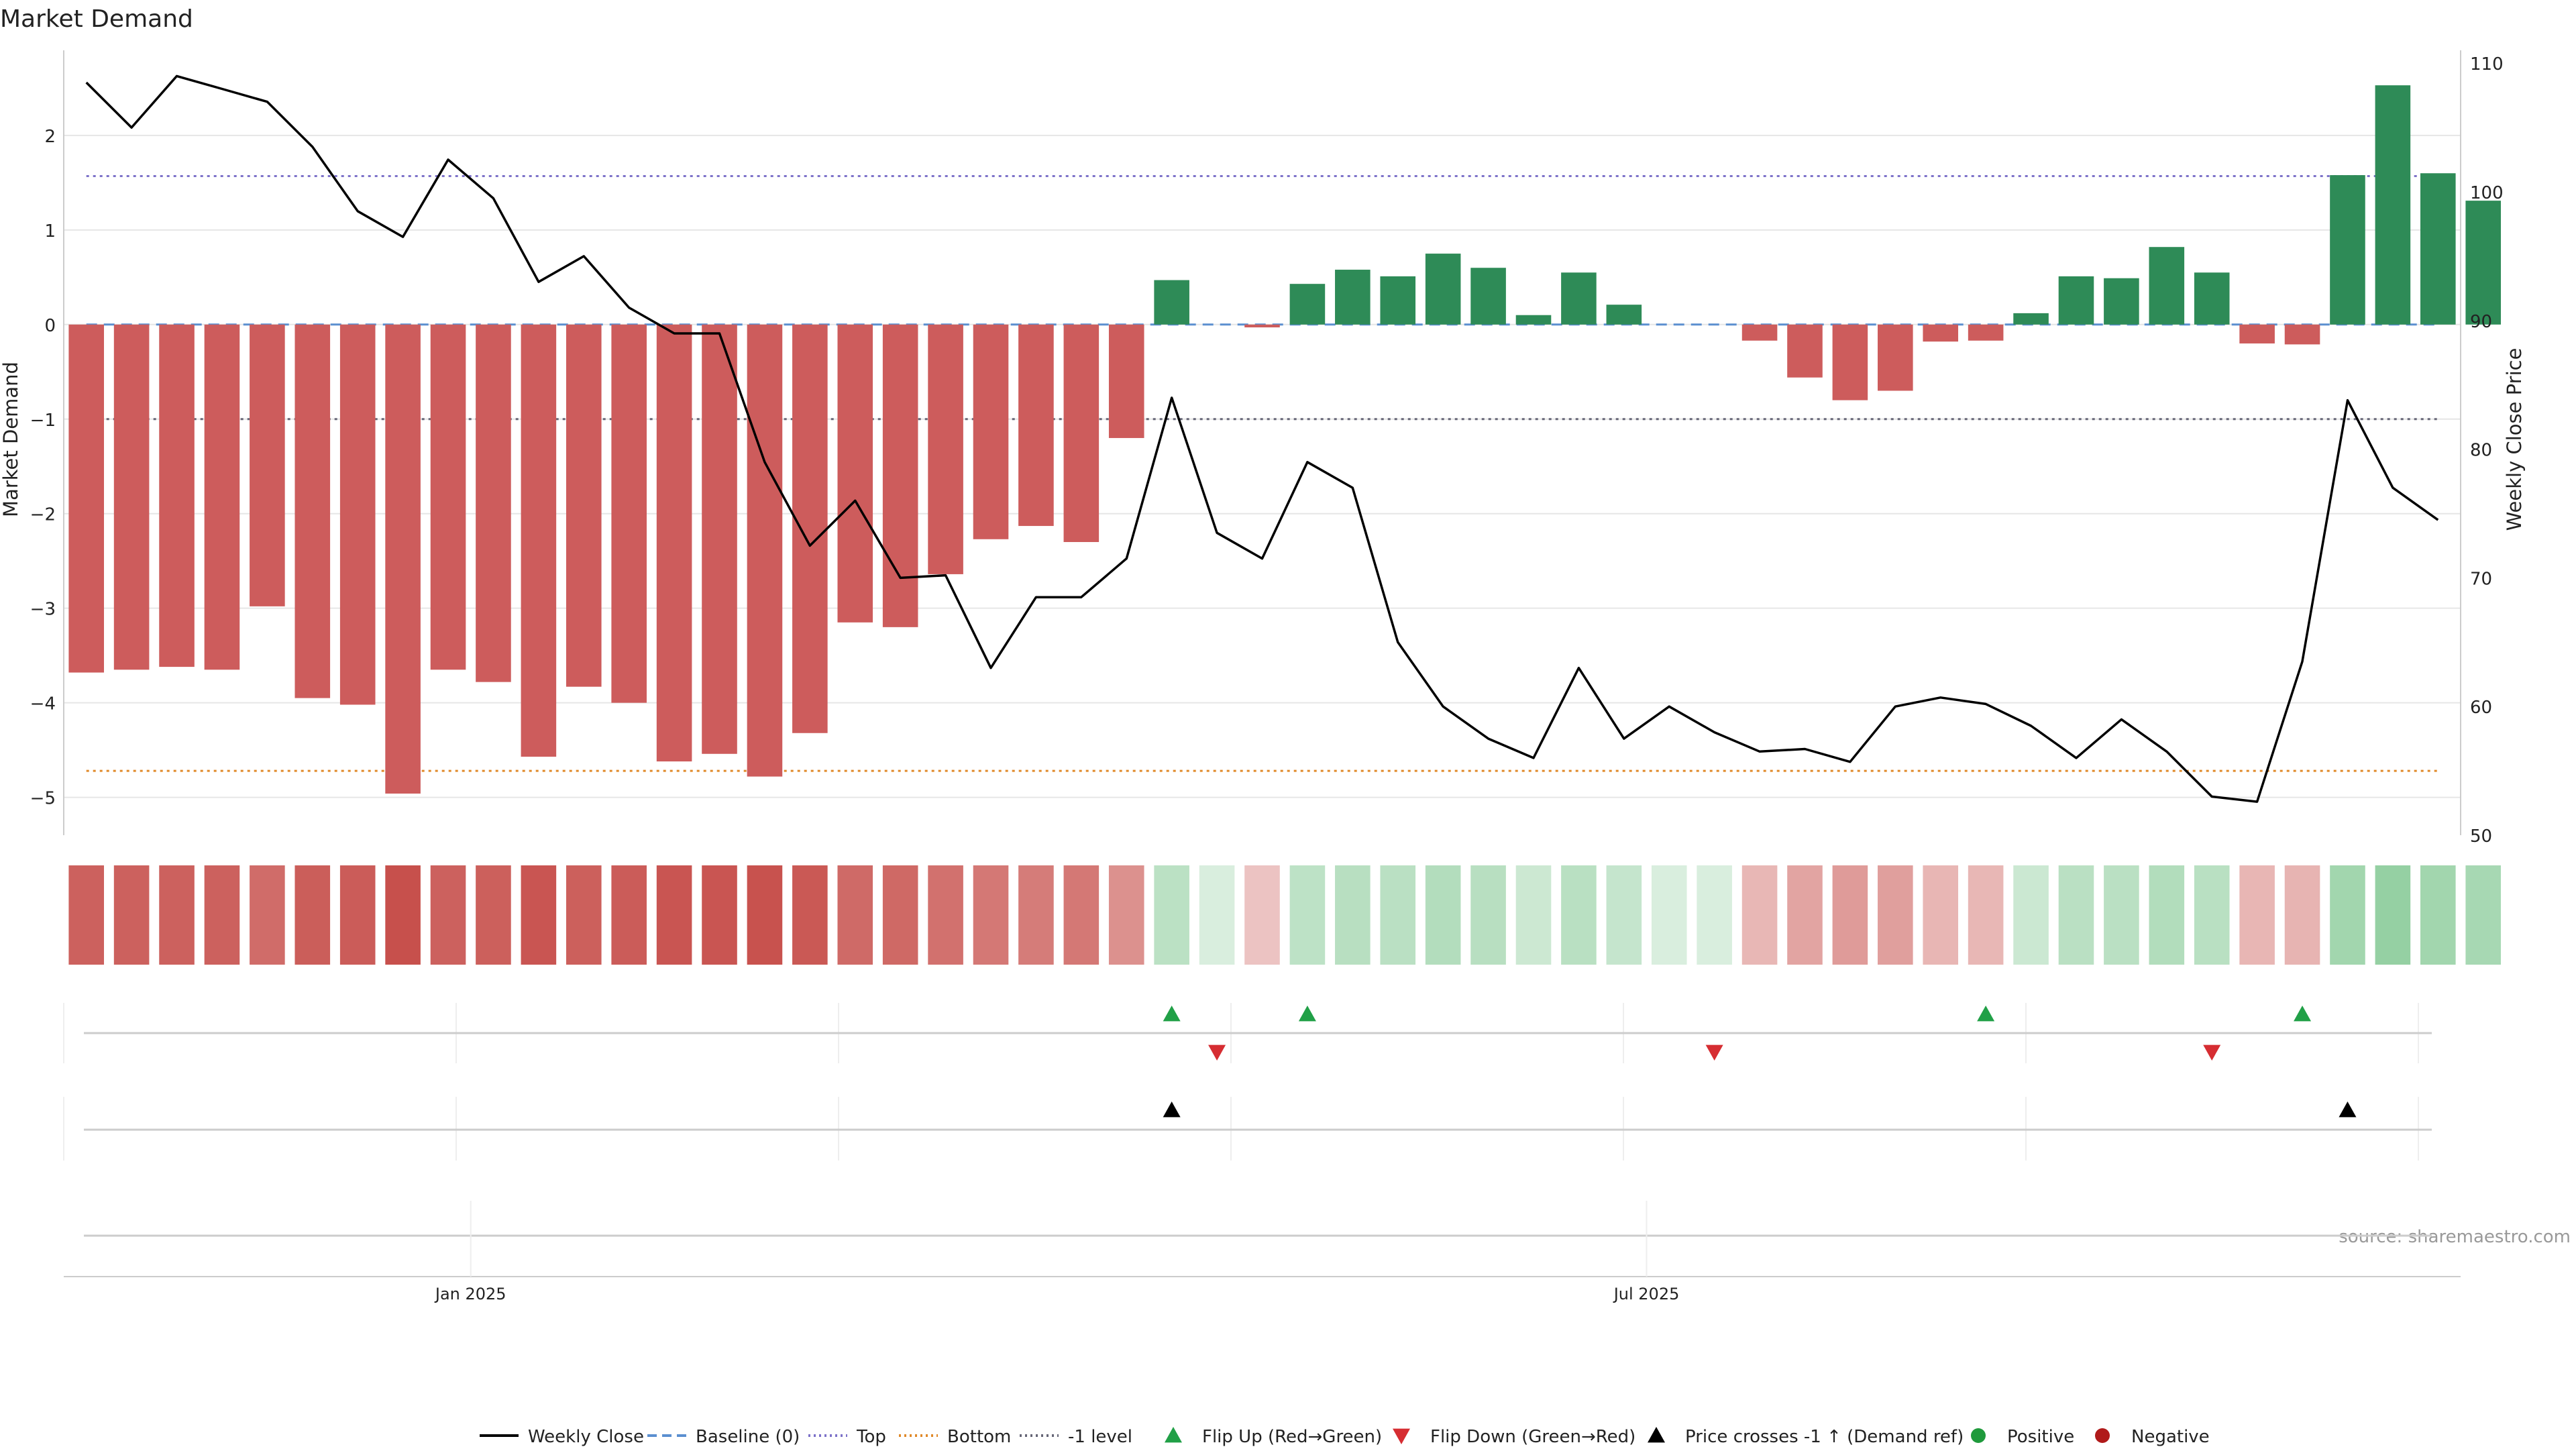 The height and width of the screenshot is (1449, 2576). What do you see at coordinates (11, 439) in the screenshot?
I see `y-axis-left-label: Market Demand` at bounding box center [11, 439].